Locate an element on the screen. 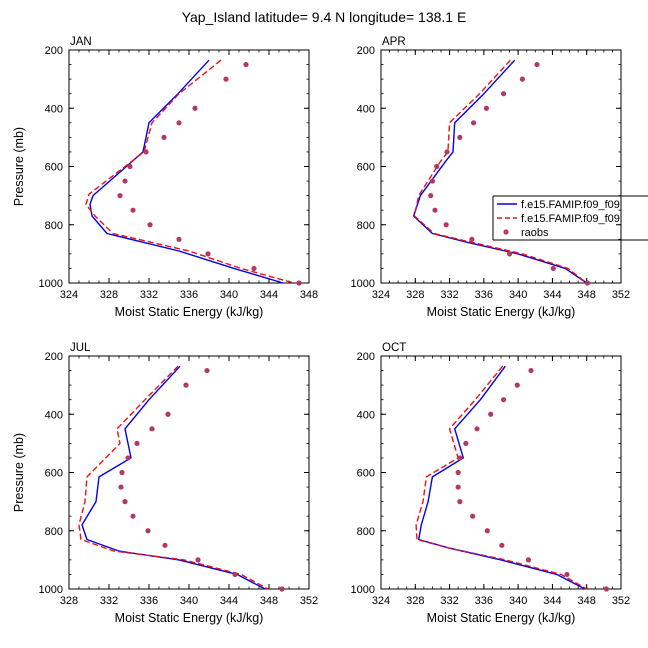 This screenshot has width=648, height=648. panel-label: OCT is located at coordinates (394, 348).